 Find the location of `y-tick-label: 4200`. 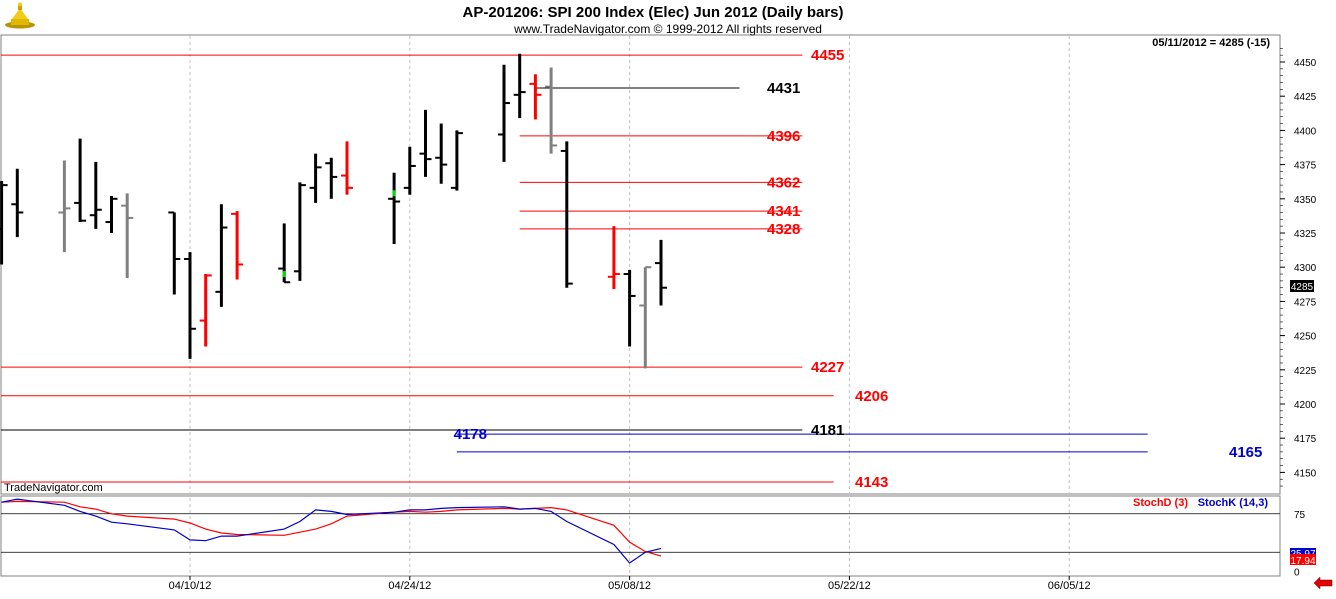

y-tick-label: 4200 is located at coordinates (1305, 405).